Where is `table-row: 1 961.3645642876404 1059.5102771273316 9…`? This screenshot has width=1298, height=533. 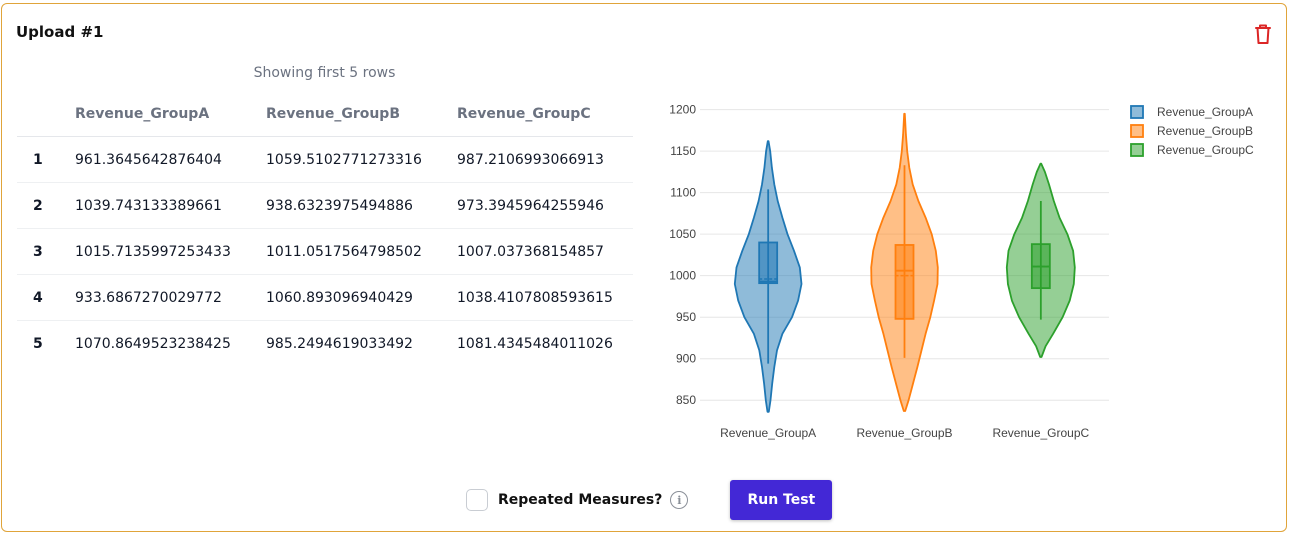 table-row: 1 961.3645642876404 1059.5102771273316 9… is located at coordinates (325, 159).